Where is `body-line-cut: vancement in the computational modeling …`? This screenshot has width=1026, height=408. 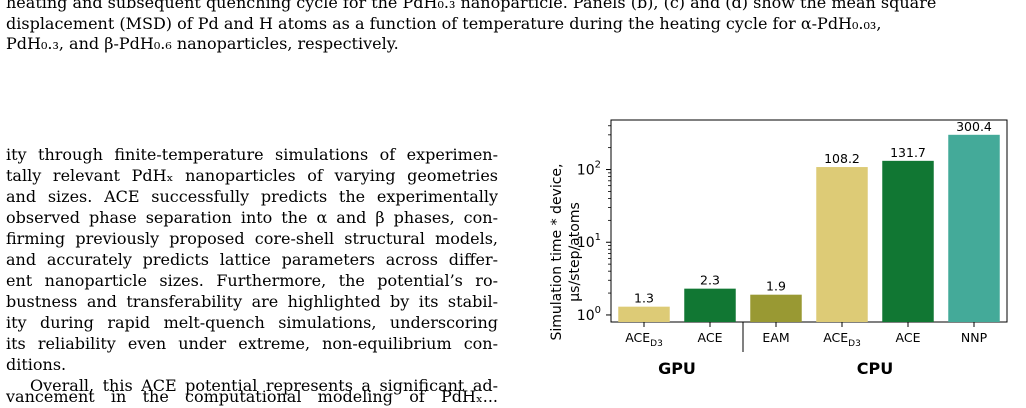 body-line-cut: vancement in the computational modeling … is located at coordinates (252, 396).